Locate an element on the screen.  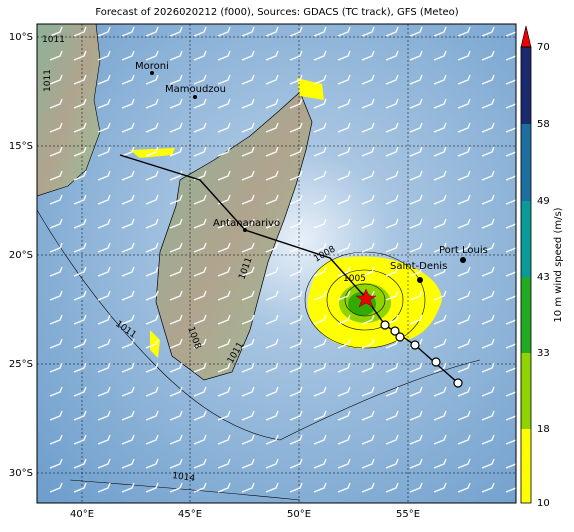
colorbar-tick: 58 is located at coordinates (543, 124).